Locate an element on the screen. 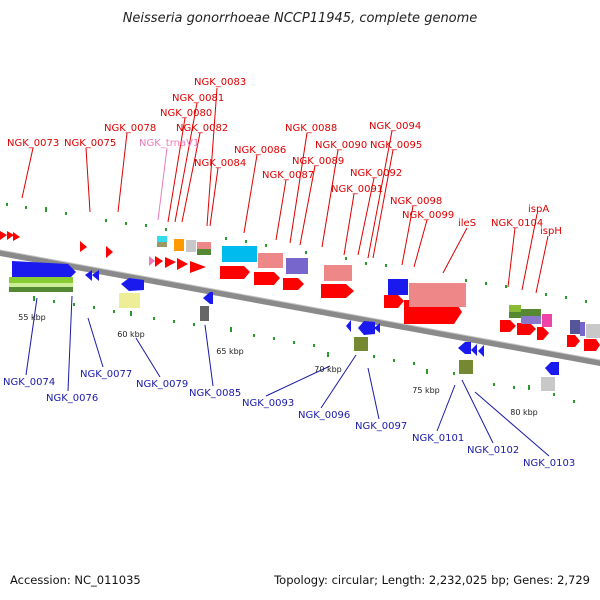 Image resolution: width=600 pixels, height=600 pixels. gene-label: ispA is located at coordinates (538, 209).